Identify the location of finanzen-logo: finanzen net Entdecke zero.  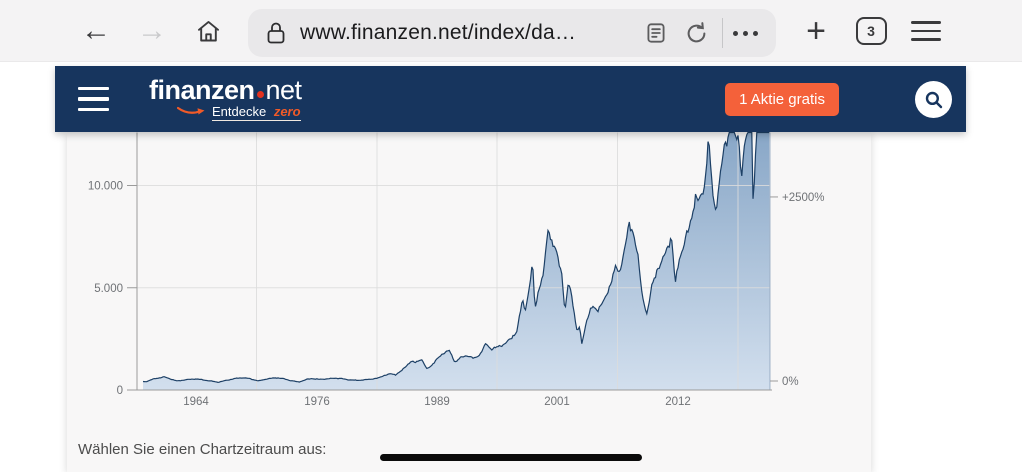
(225, 98).